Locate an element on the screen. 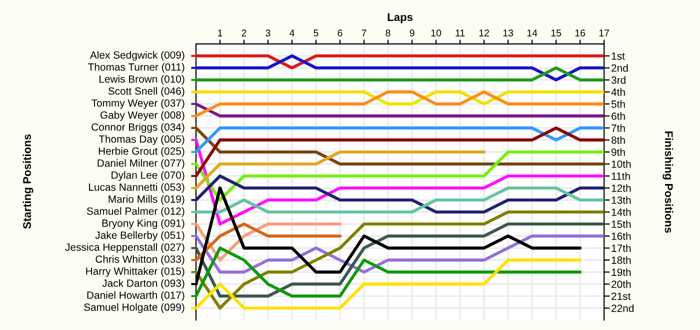  x-tick-label: 16 is located at coordinates (580, 33).